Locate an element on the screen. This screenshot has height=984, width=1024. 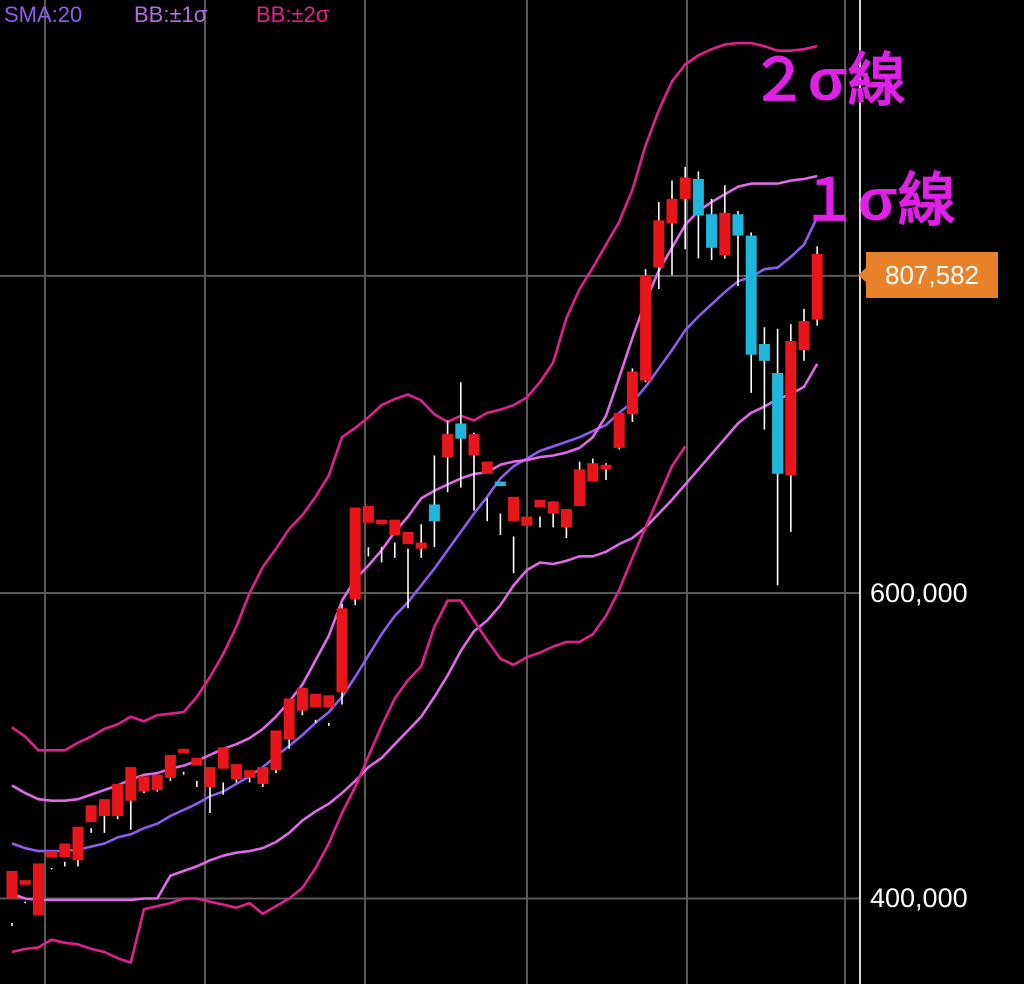
legend-sma: SMA:20 is located at coordinates (43, 14).